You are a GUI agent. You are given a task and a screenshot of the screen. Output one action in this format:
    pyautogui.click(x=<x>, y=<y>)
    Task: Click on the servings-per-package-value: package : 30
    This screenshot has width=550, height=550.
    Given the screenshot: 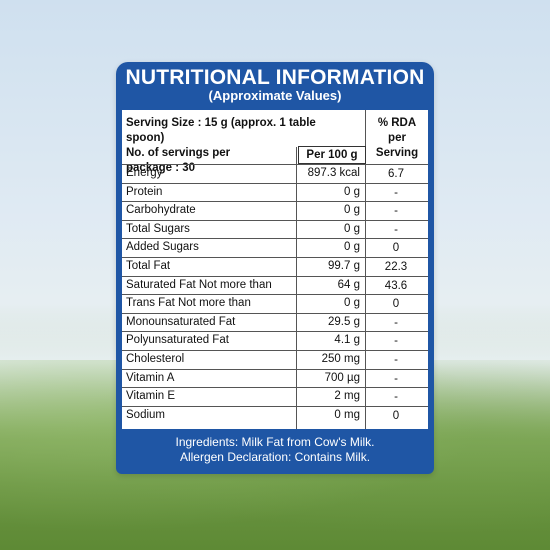 What is the action you would take?
    pyautogui.click(x=161, y=168)
    